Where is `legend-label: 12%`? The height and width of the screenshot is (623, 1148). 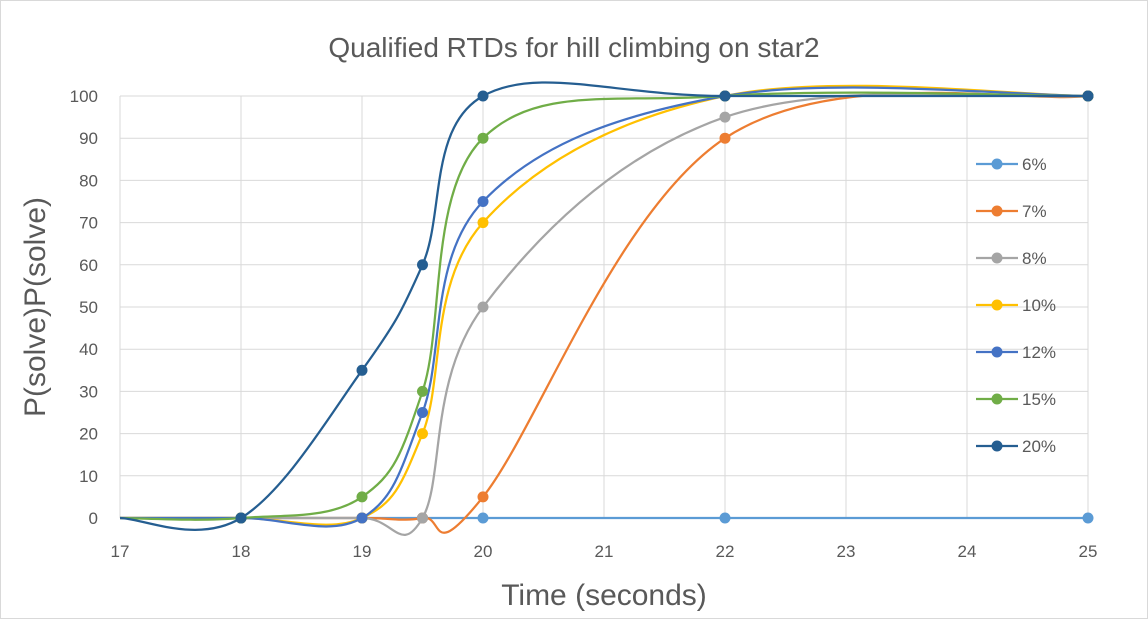 legend-label: 12% is located at coordinates (1039, 352).